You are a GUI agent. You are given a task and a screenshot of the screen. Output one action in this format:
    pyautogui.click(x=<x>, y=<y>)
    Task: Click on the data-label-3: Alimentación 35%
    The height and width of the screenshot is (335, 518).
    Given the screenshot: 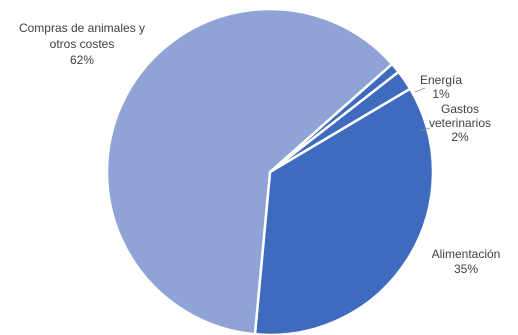 What is the action you would take?
    pyautogui.click(x=466, y=261)
    